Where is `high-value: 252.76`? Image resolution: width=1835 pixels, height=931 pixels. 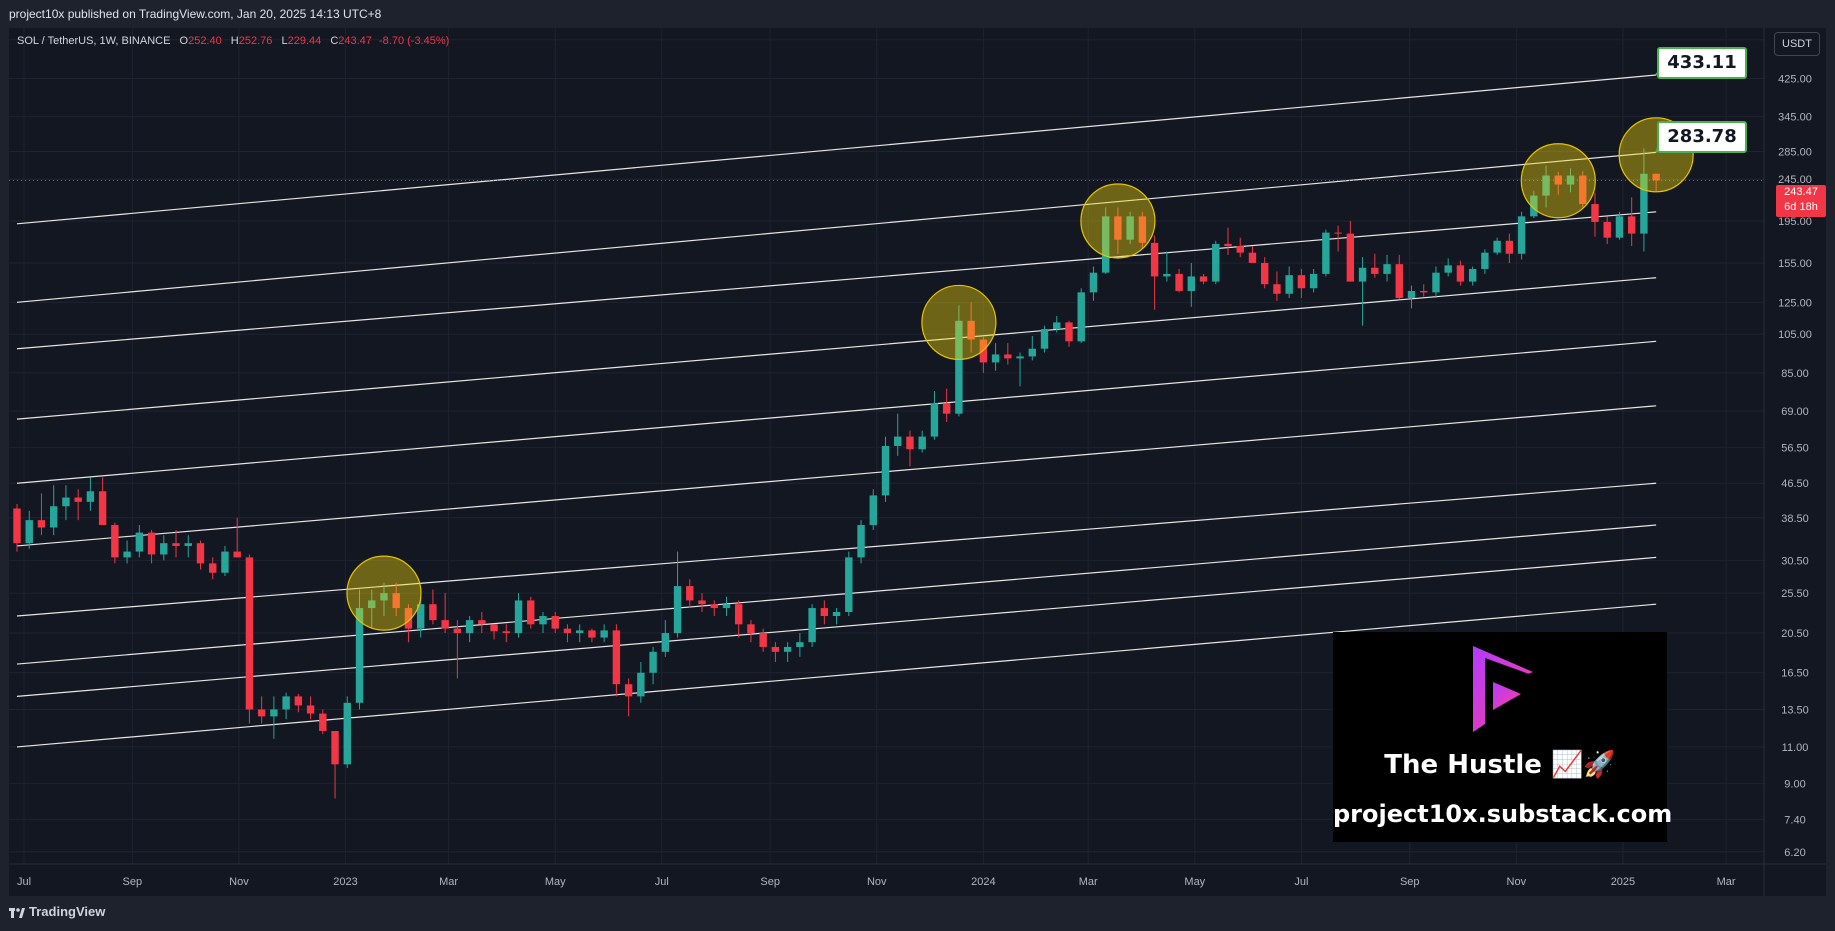
high-value: 252.76 is located at coordinates (255, 41).